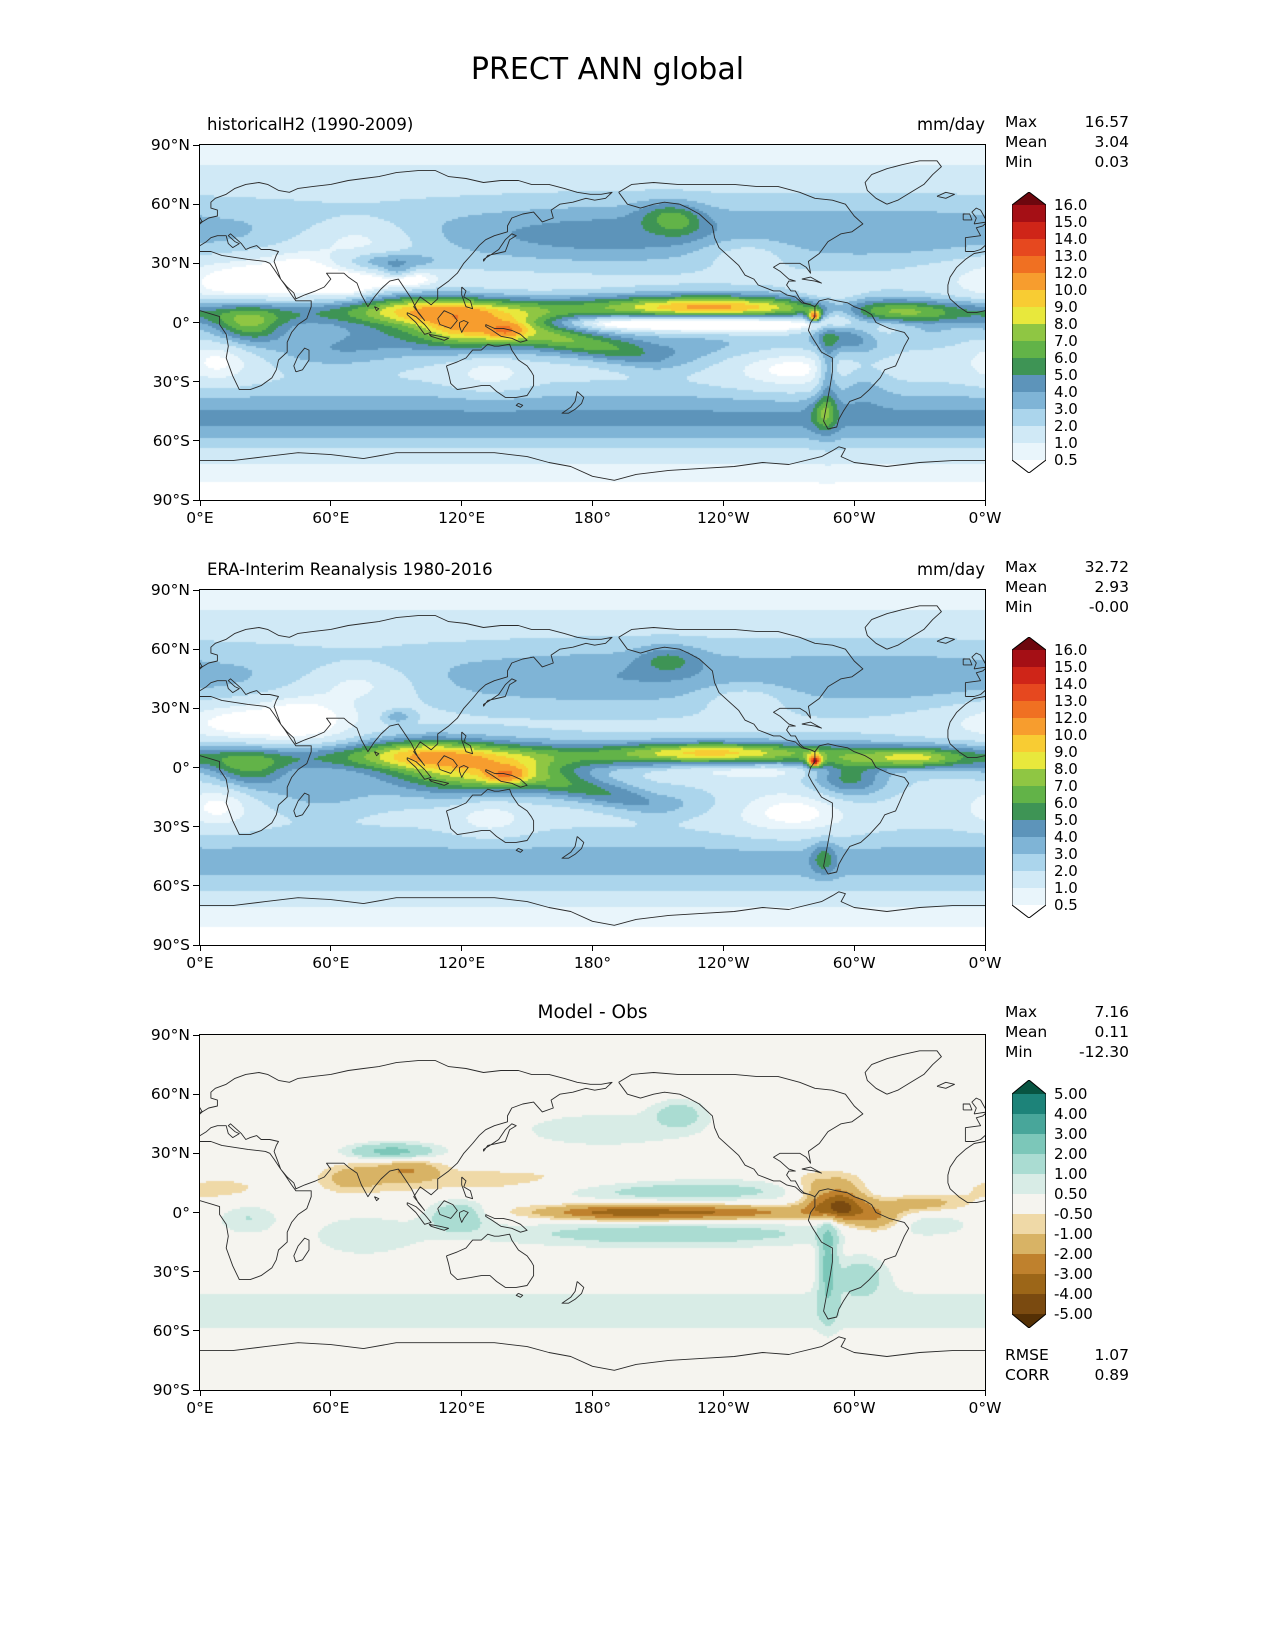 The width and height of the screenshot is (1275, 1650). I want to click on stat-row: Max 16.57, so click(1067, 122).